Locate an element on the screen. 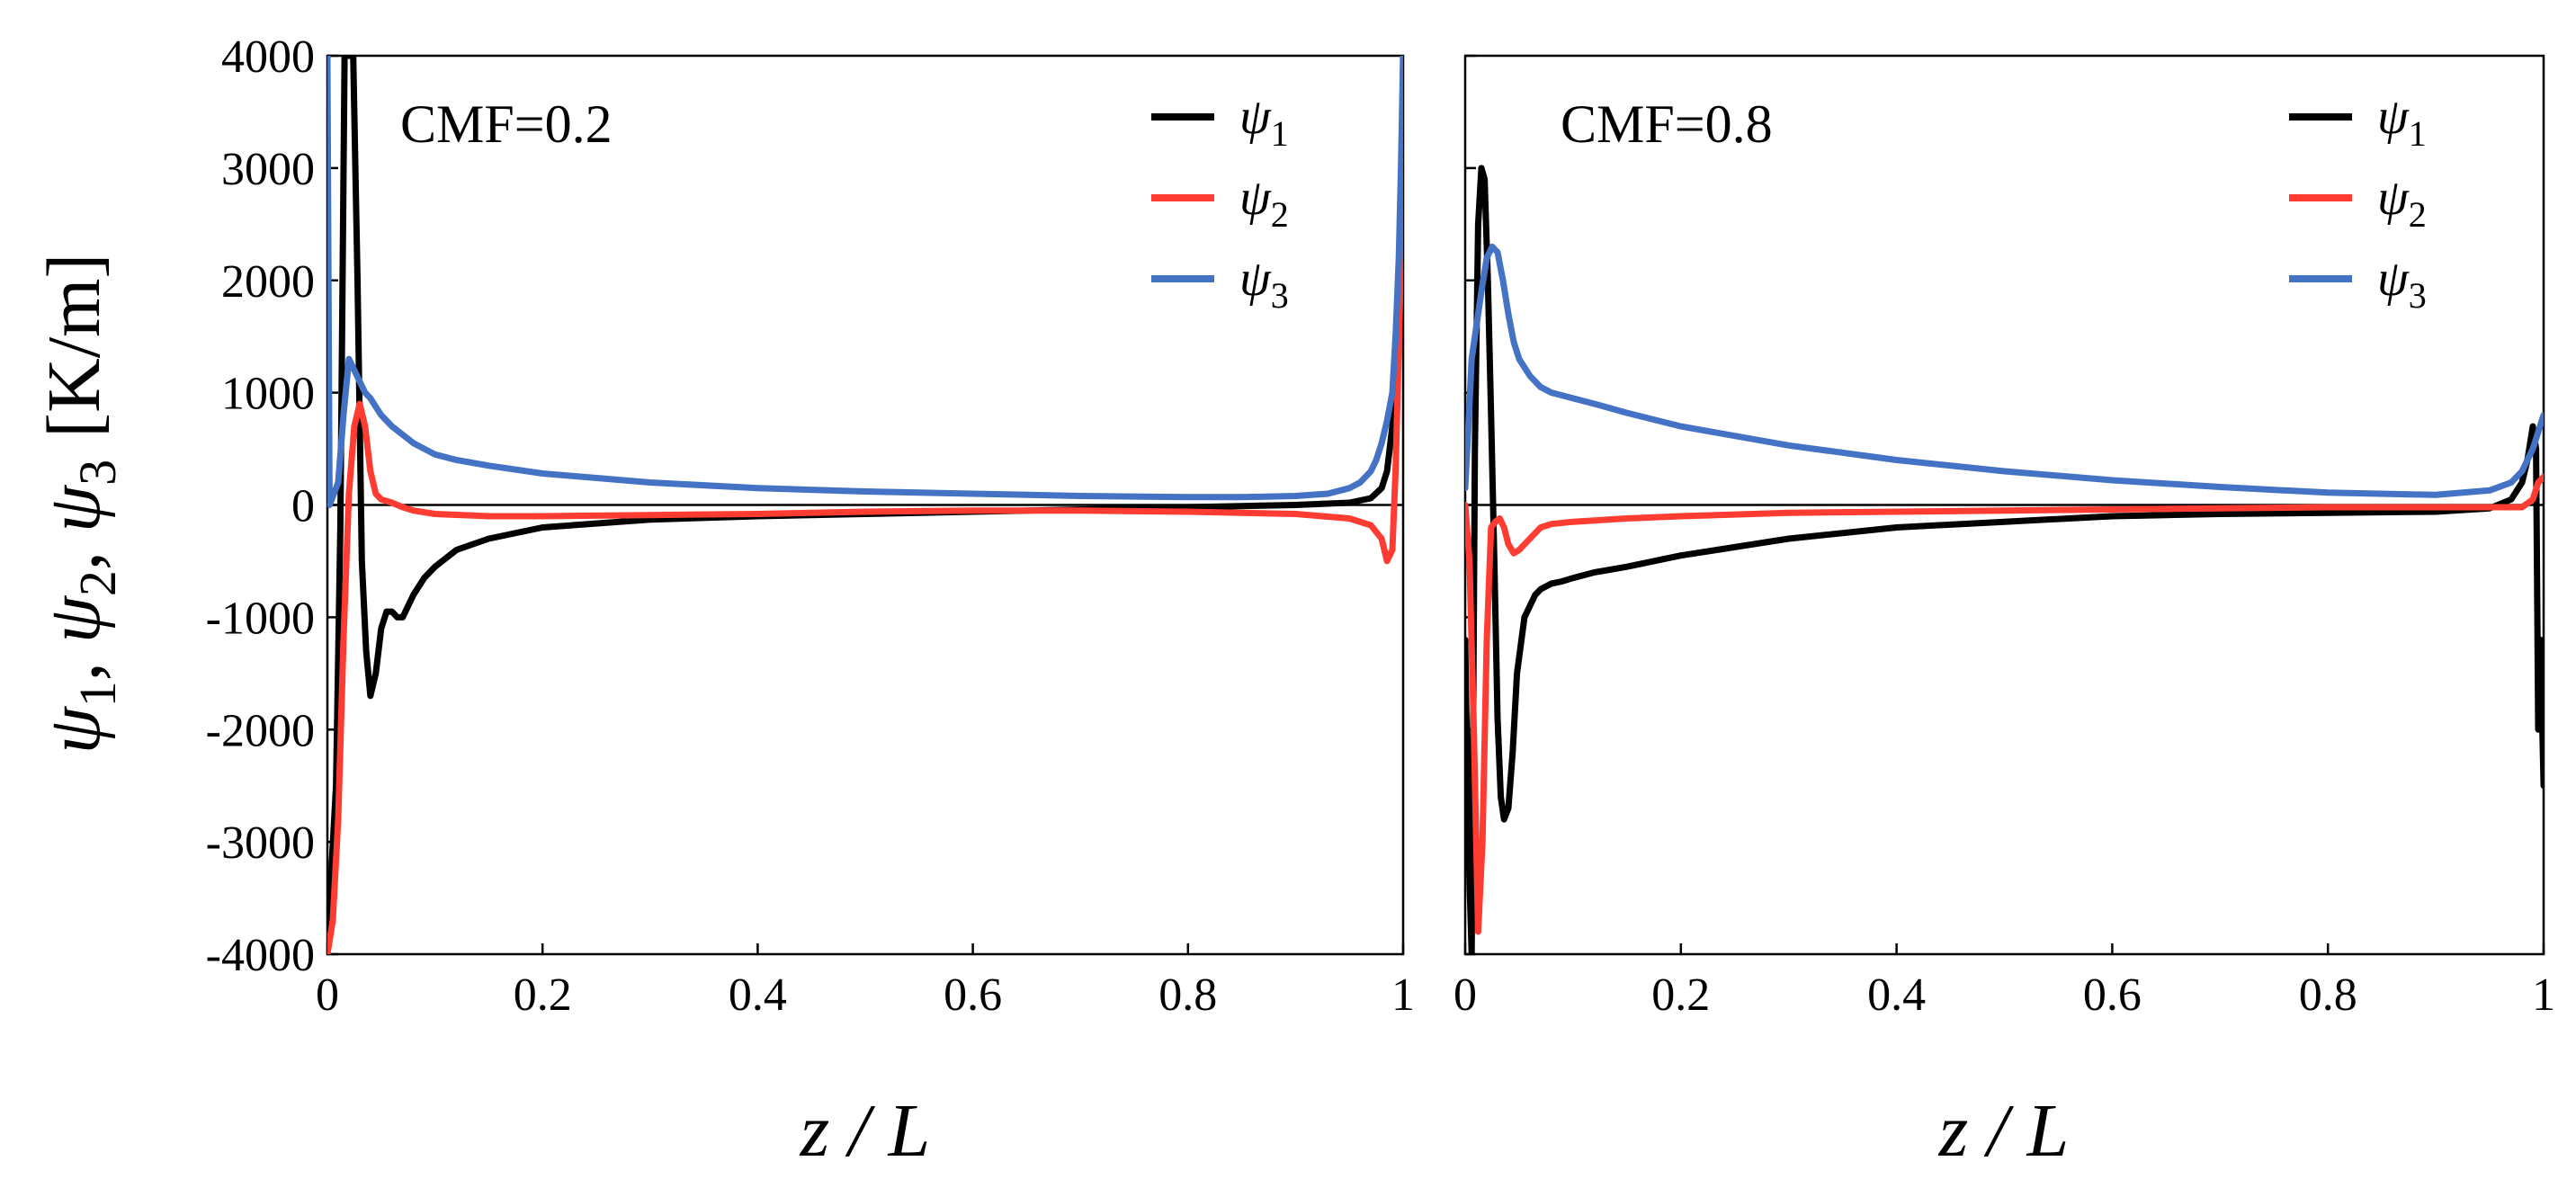 The image size is (2576, 1179). y-tick-label: -4000 is located at coordinates (260, 955).